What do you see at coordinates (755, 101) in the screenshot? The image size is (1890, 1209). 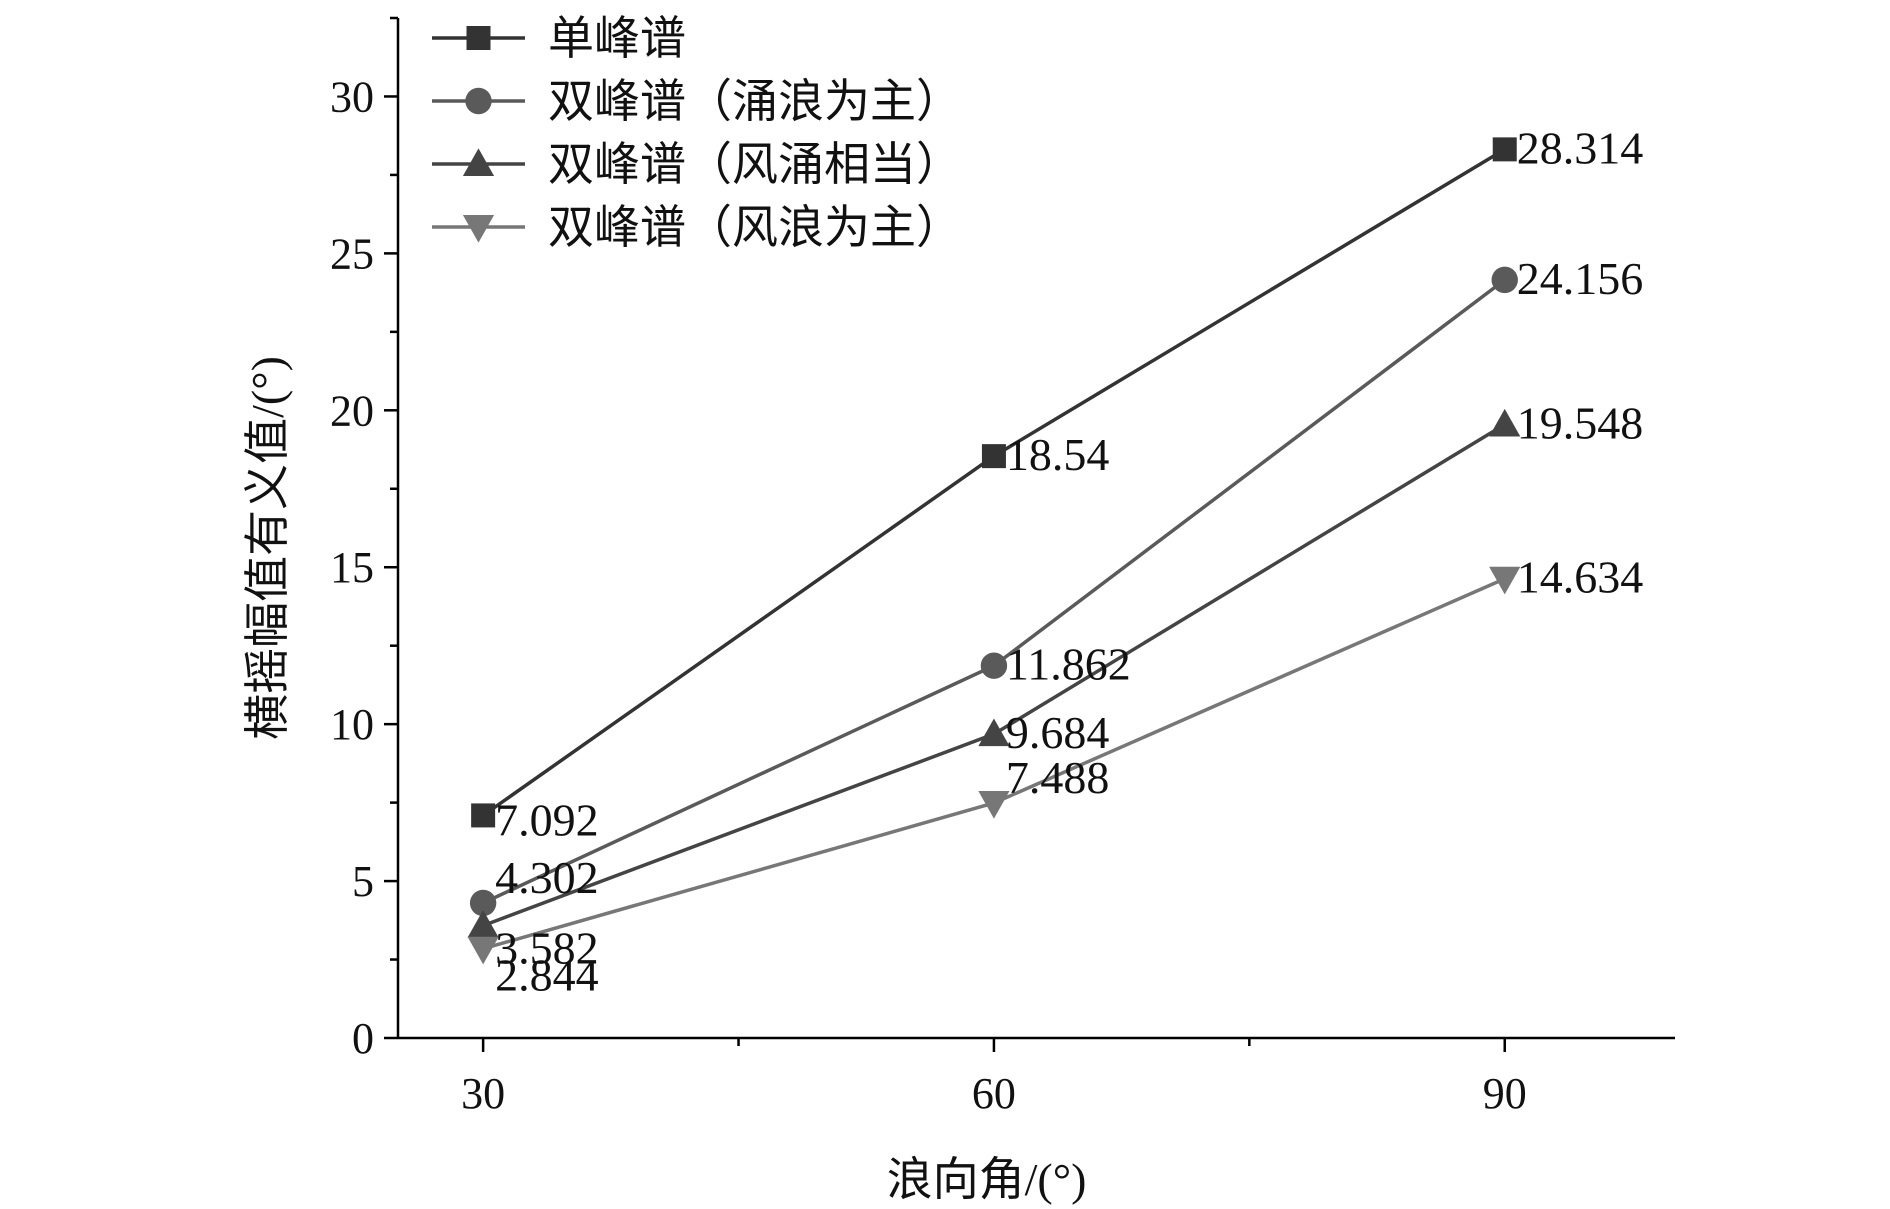 I see `legend-label: 双峰谱（涌浪为主）` at bounding box center [755, 101].